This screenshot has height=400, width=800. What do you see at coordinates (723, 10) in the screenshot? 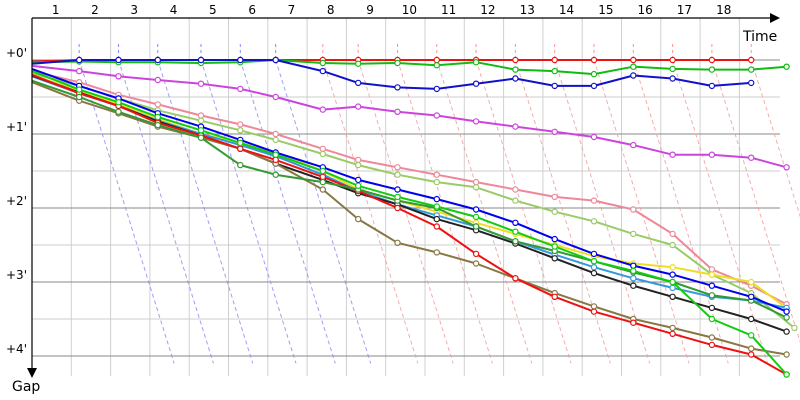
I see `x-tick-label: 18` at bounding box center [723, 10].